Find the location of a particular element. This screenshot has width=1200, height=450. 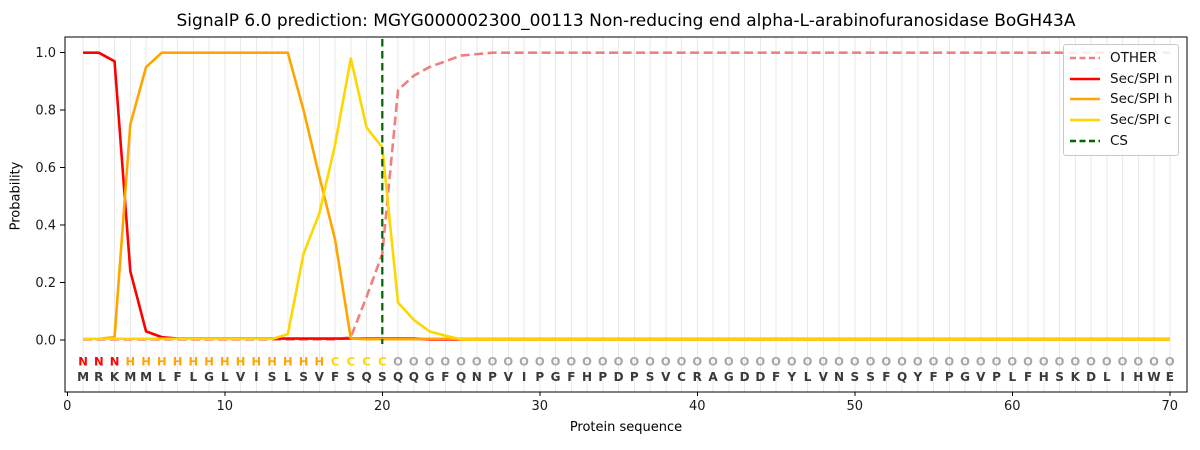

x-tick-label: 40 is located at coordinates (697, 406).